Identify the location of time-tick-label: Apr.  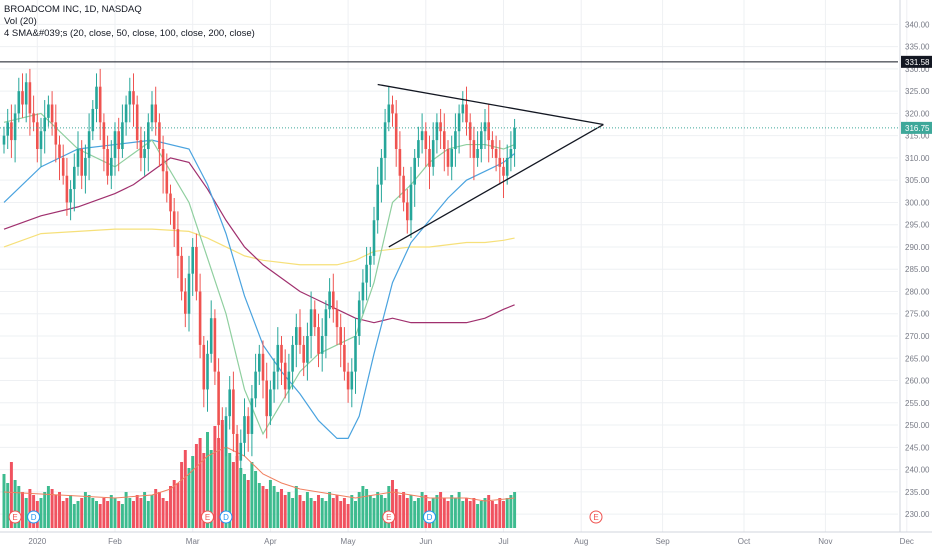
(270, 541).